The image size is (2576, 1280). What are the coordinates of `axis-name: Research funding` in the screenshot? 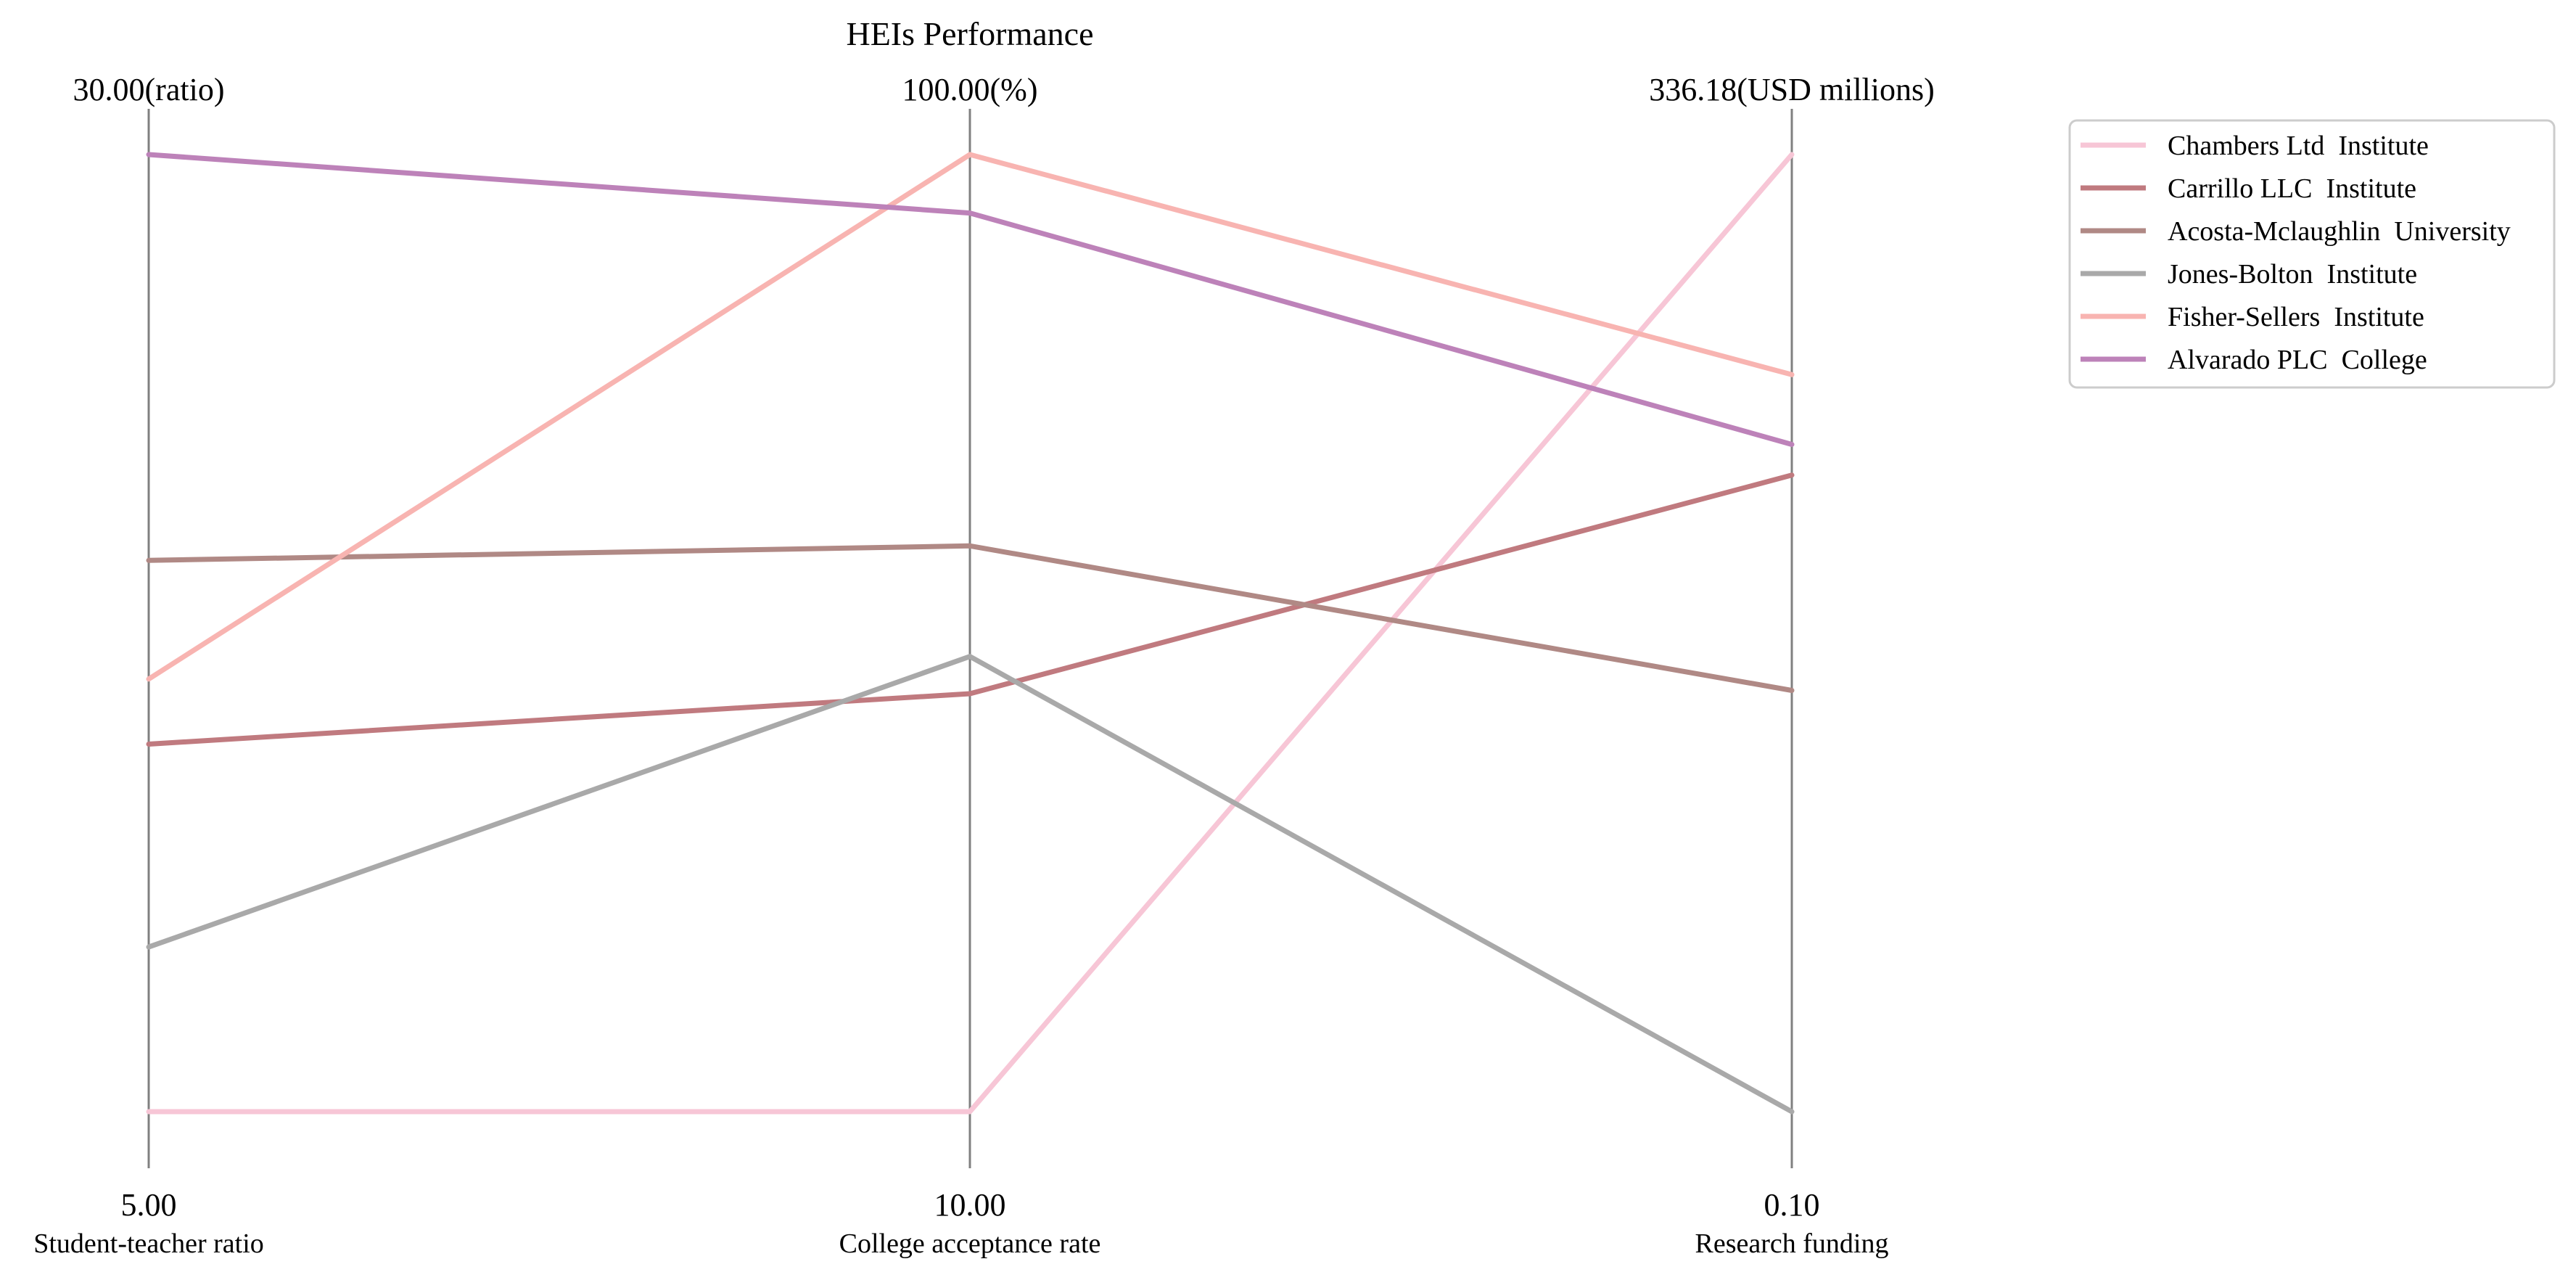 It's located at (1792, 1243).